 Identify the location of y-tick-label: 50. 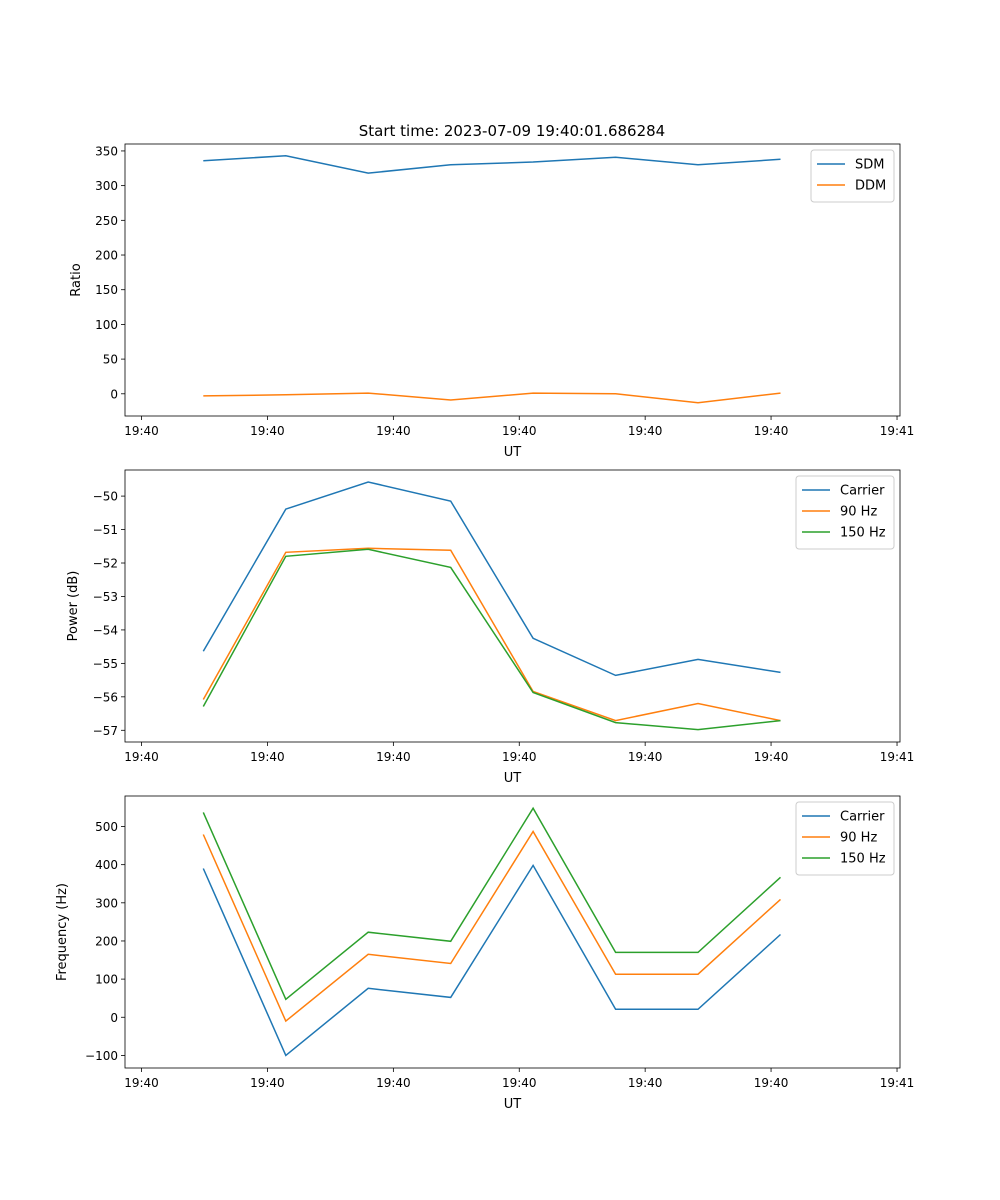
(110, 360).